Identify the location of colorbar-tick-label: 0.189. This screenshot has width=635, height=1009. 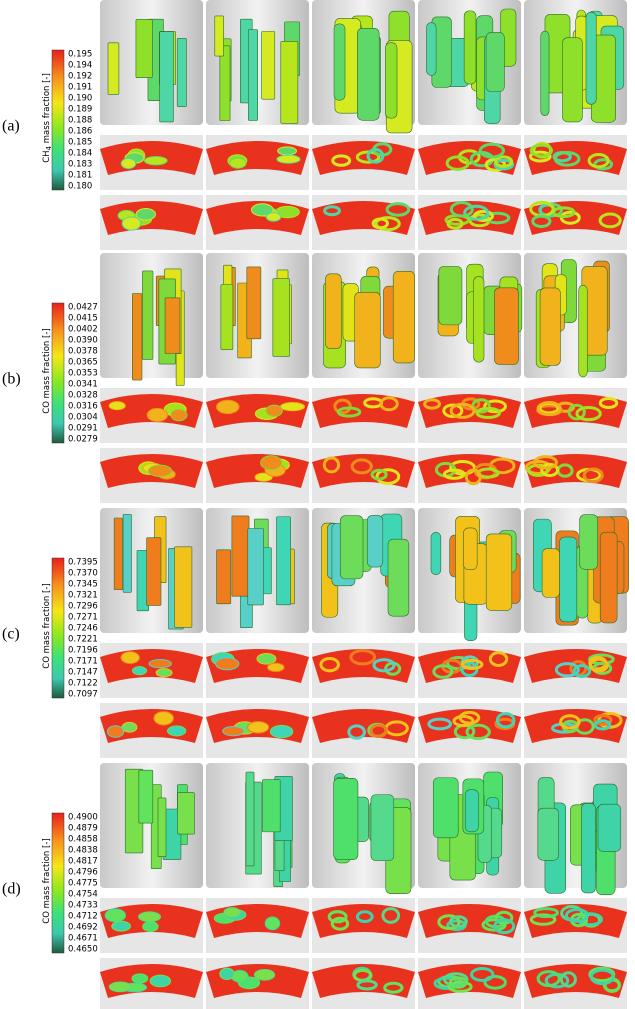
(80, 110).